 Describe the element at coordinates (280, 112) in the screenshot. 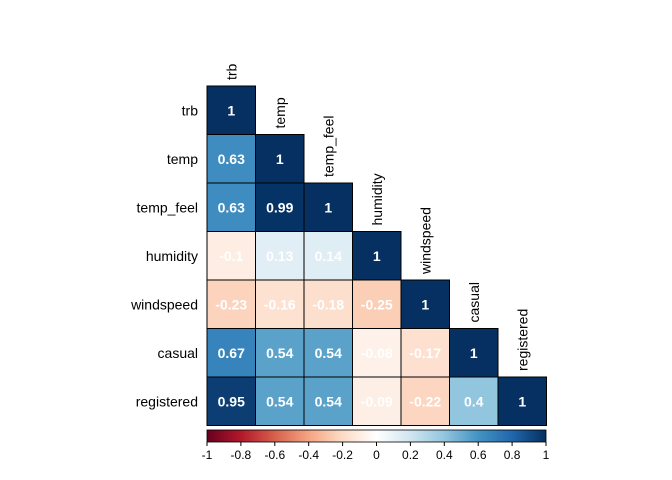

I see `column-label-temp: temp` at that location.